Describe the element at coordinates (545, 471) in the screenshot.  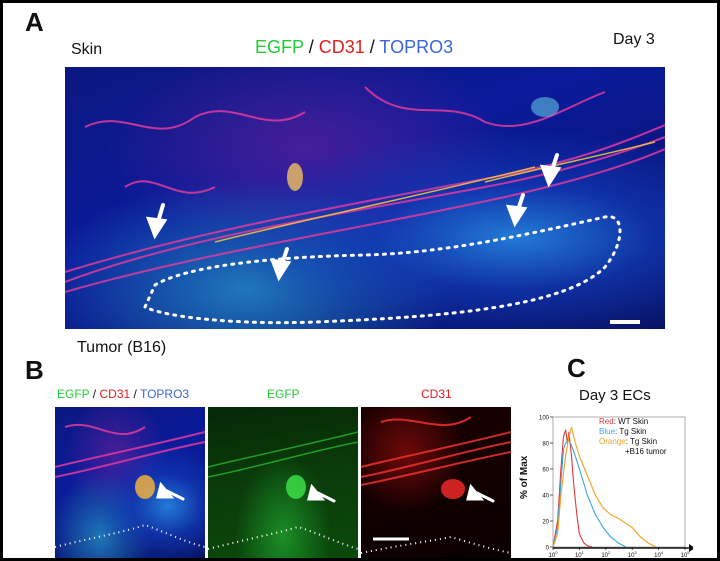
I see `y-tick-label: 60` at that location.